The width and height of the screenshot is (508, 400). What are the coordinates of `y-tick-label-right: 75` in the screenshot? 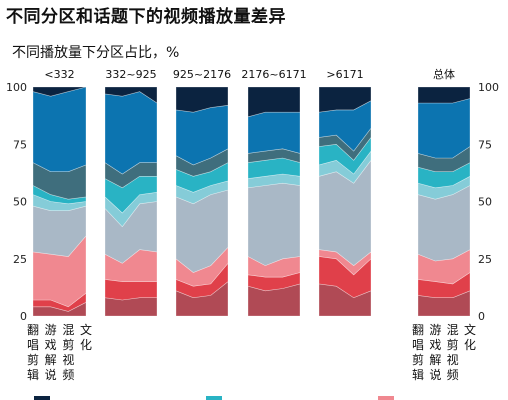 It's located at (485, 144).